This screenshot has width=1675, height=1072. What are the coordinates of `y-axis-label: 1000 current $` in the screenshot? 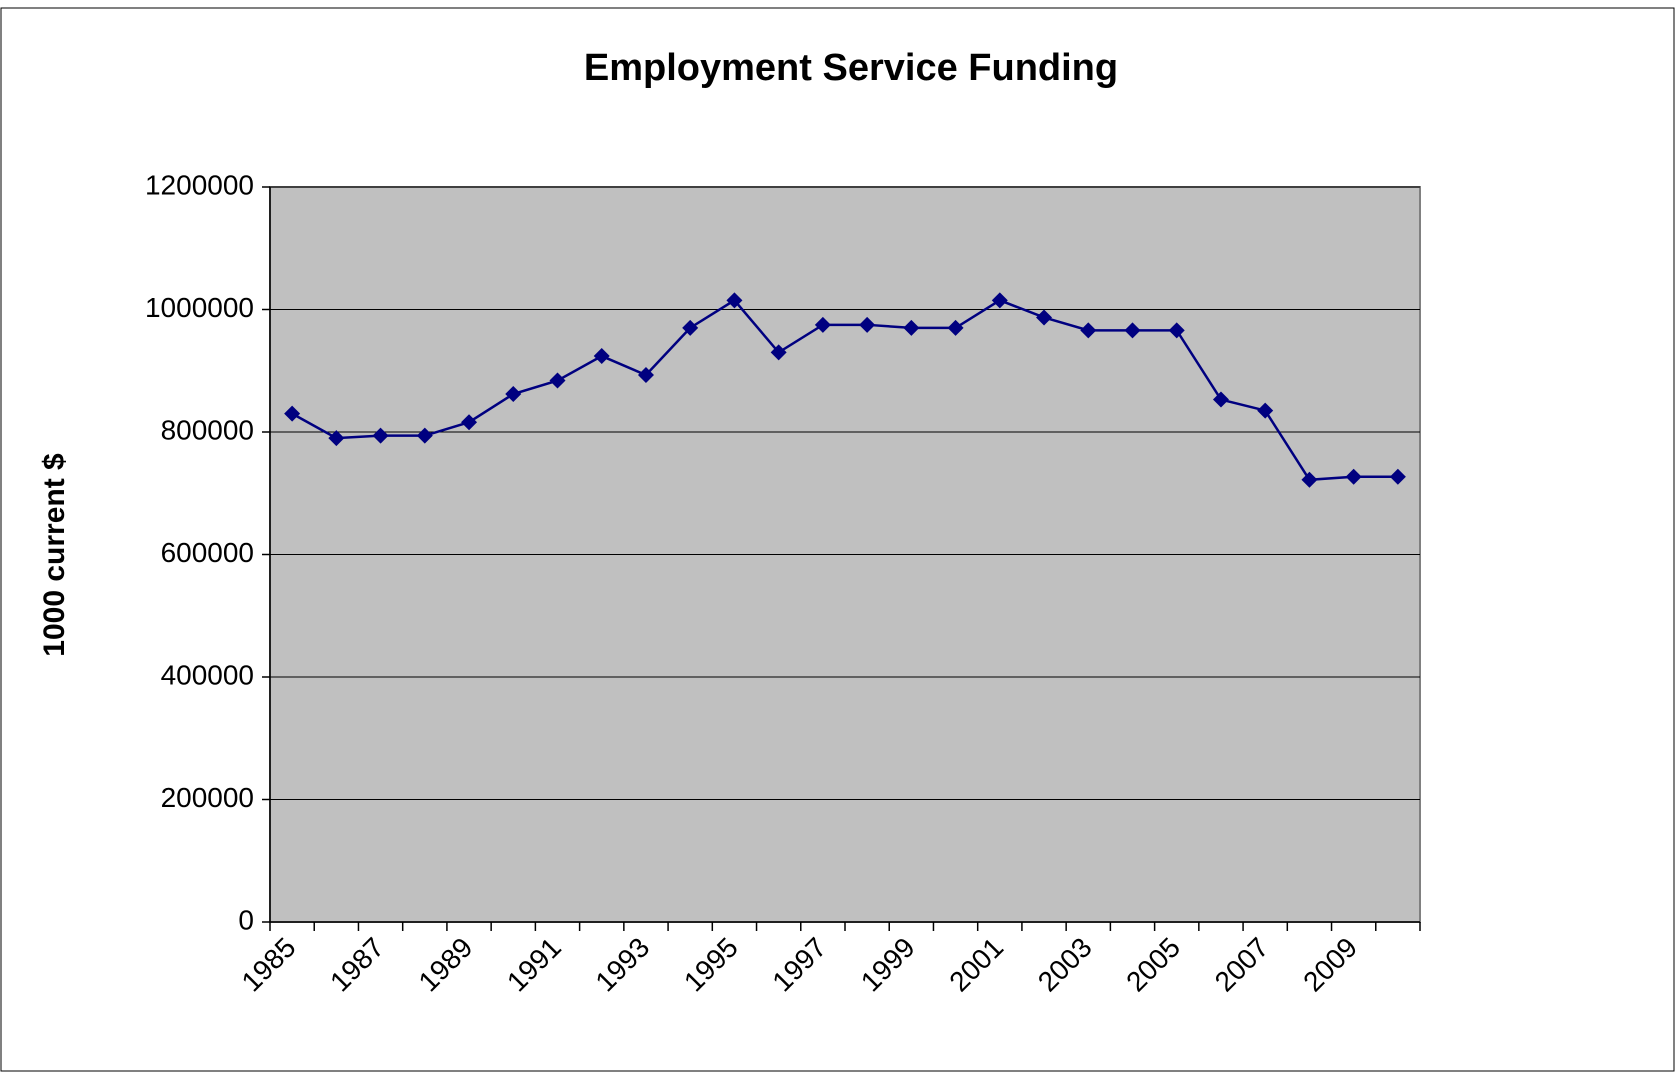 It's located at (54, 555).